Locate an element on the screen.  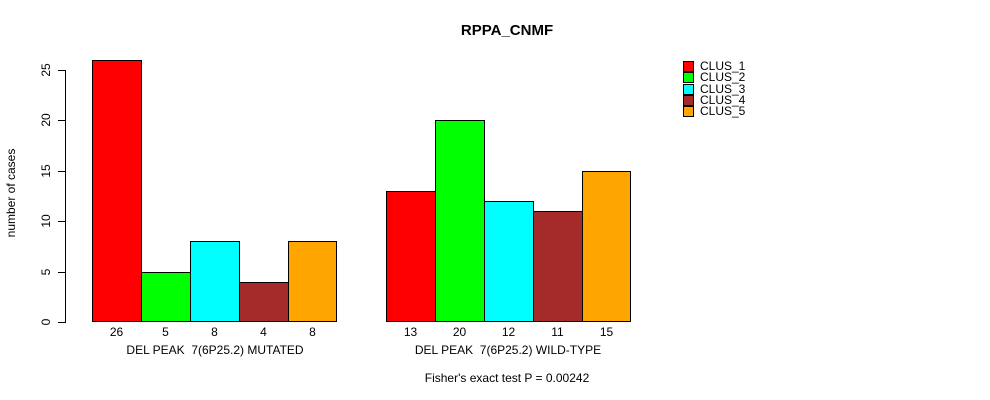
bar-value-label: 26 is located at coordinates (116, 332).